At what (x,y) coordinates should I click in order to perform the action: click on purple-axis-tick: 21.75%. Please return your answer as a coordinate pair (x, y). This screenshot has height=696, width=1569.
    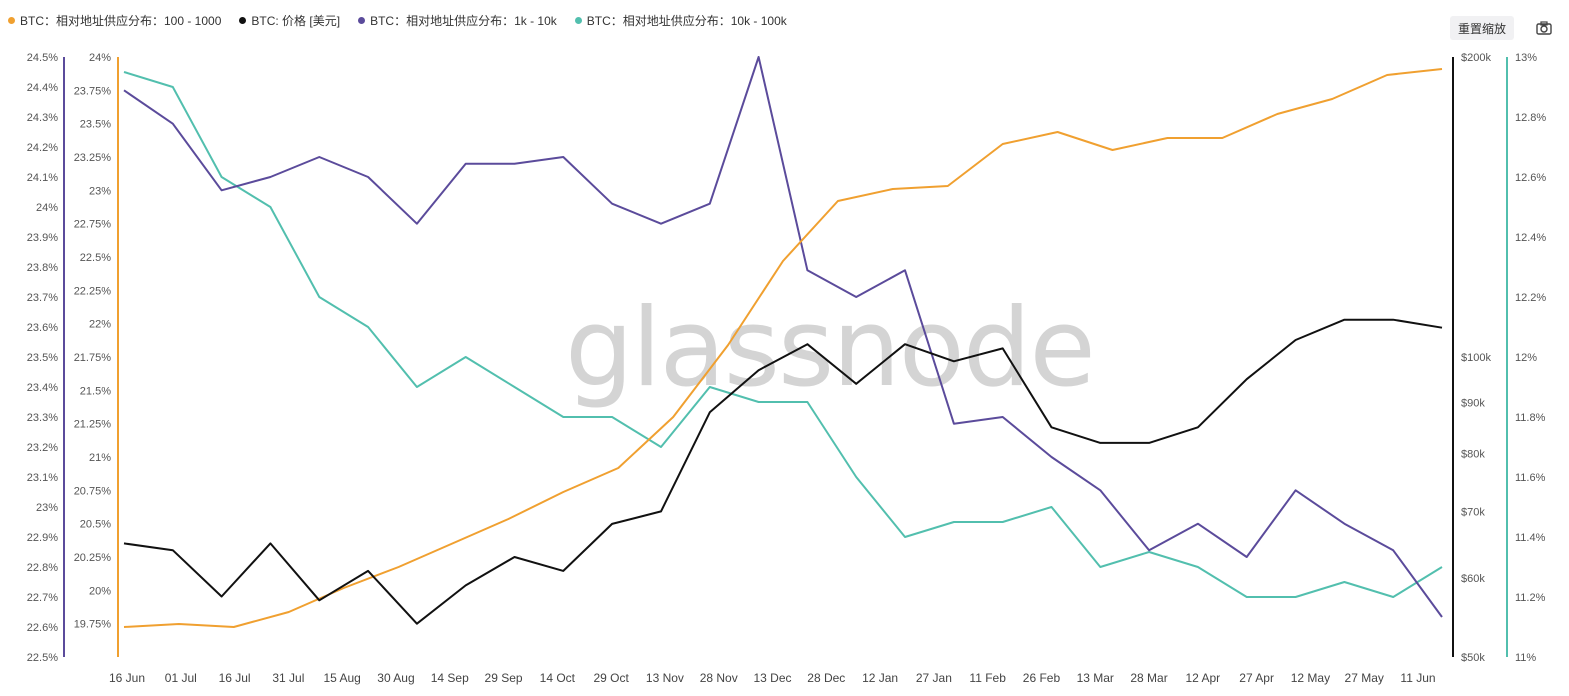
    Looking at the image, I should click on (93, 358).